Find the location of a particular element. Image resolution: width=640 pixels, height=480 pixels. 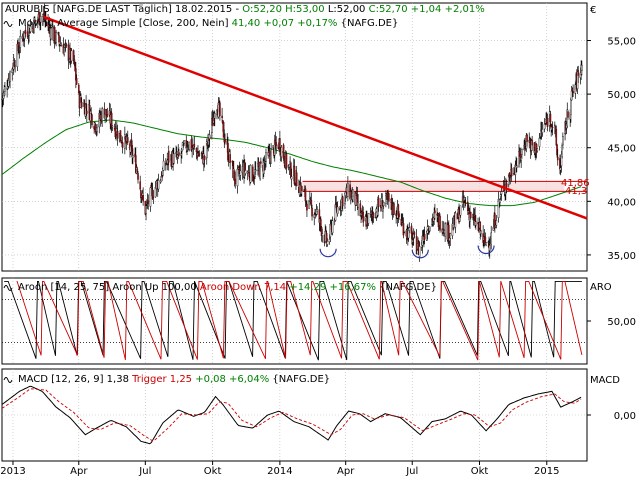

bottom-marker is located at coordinates (328, 253).